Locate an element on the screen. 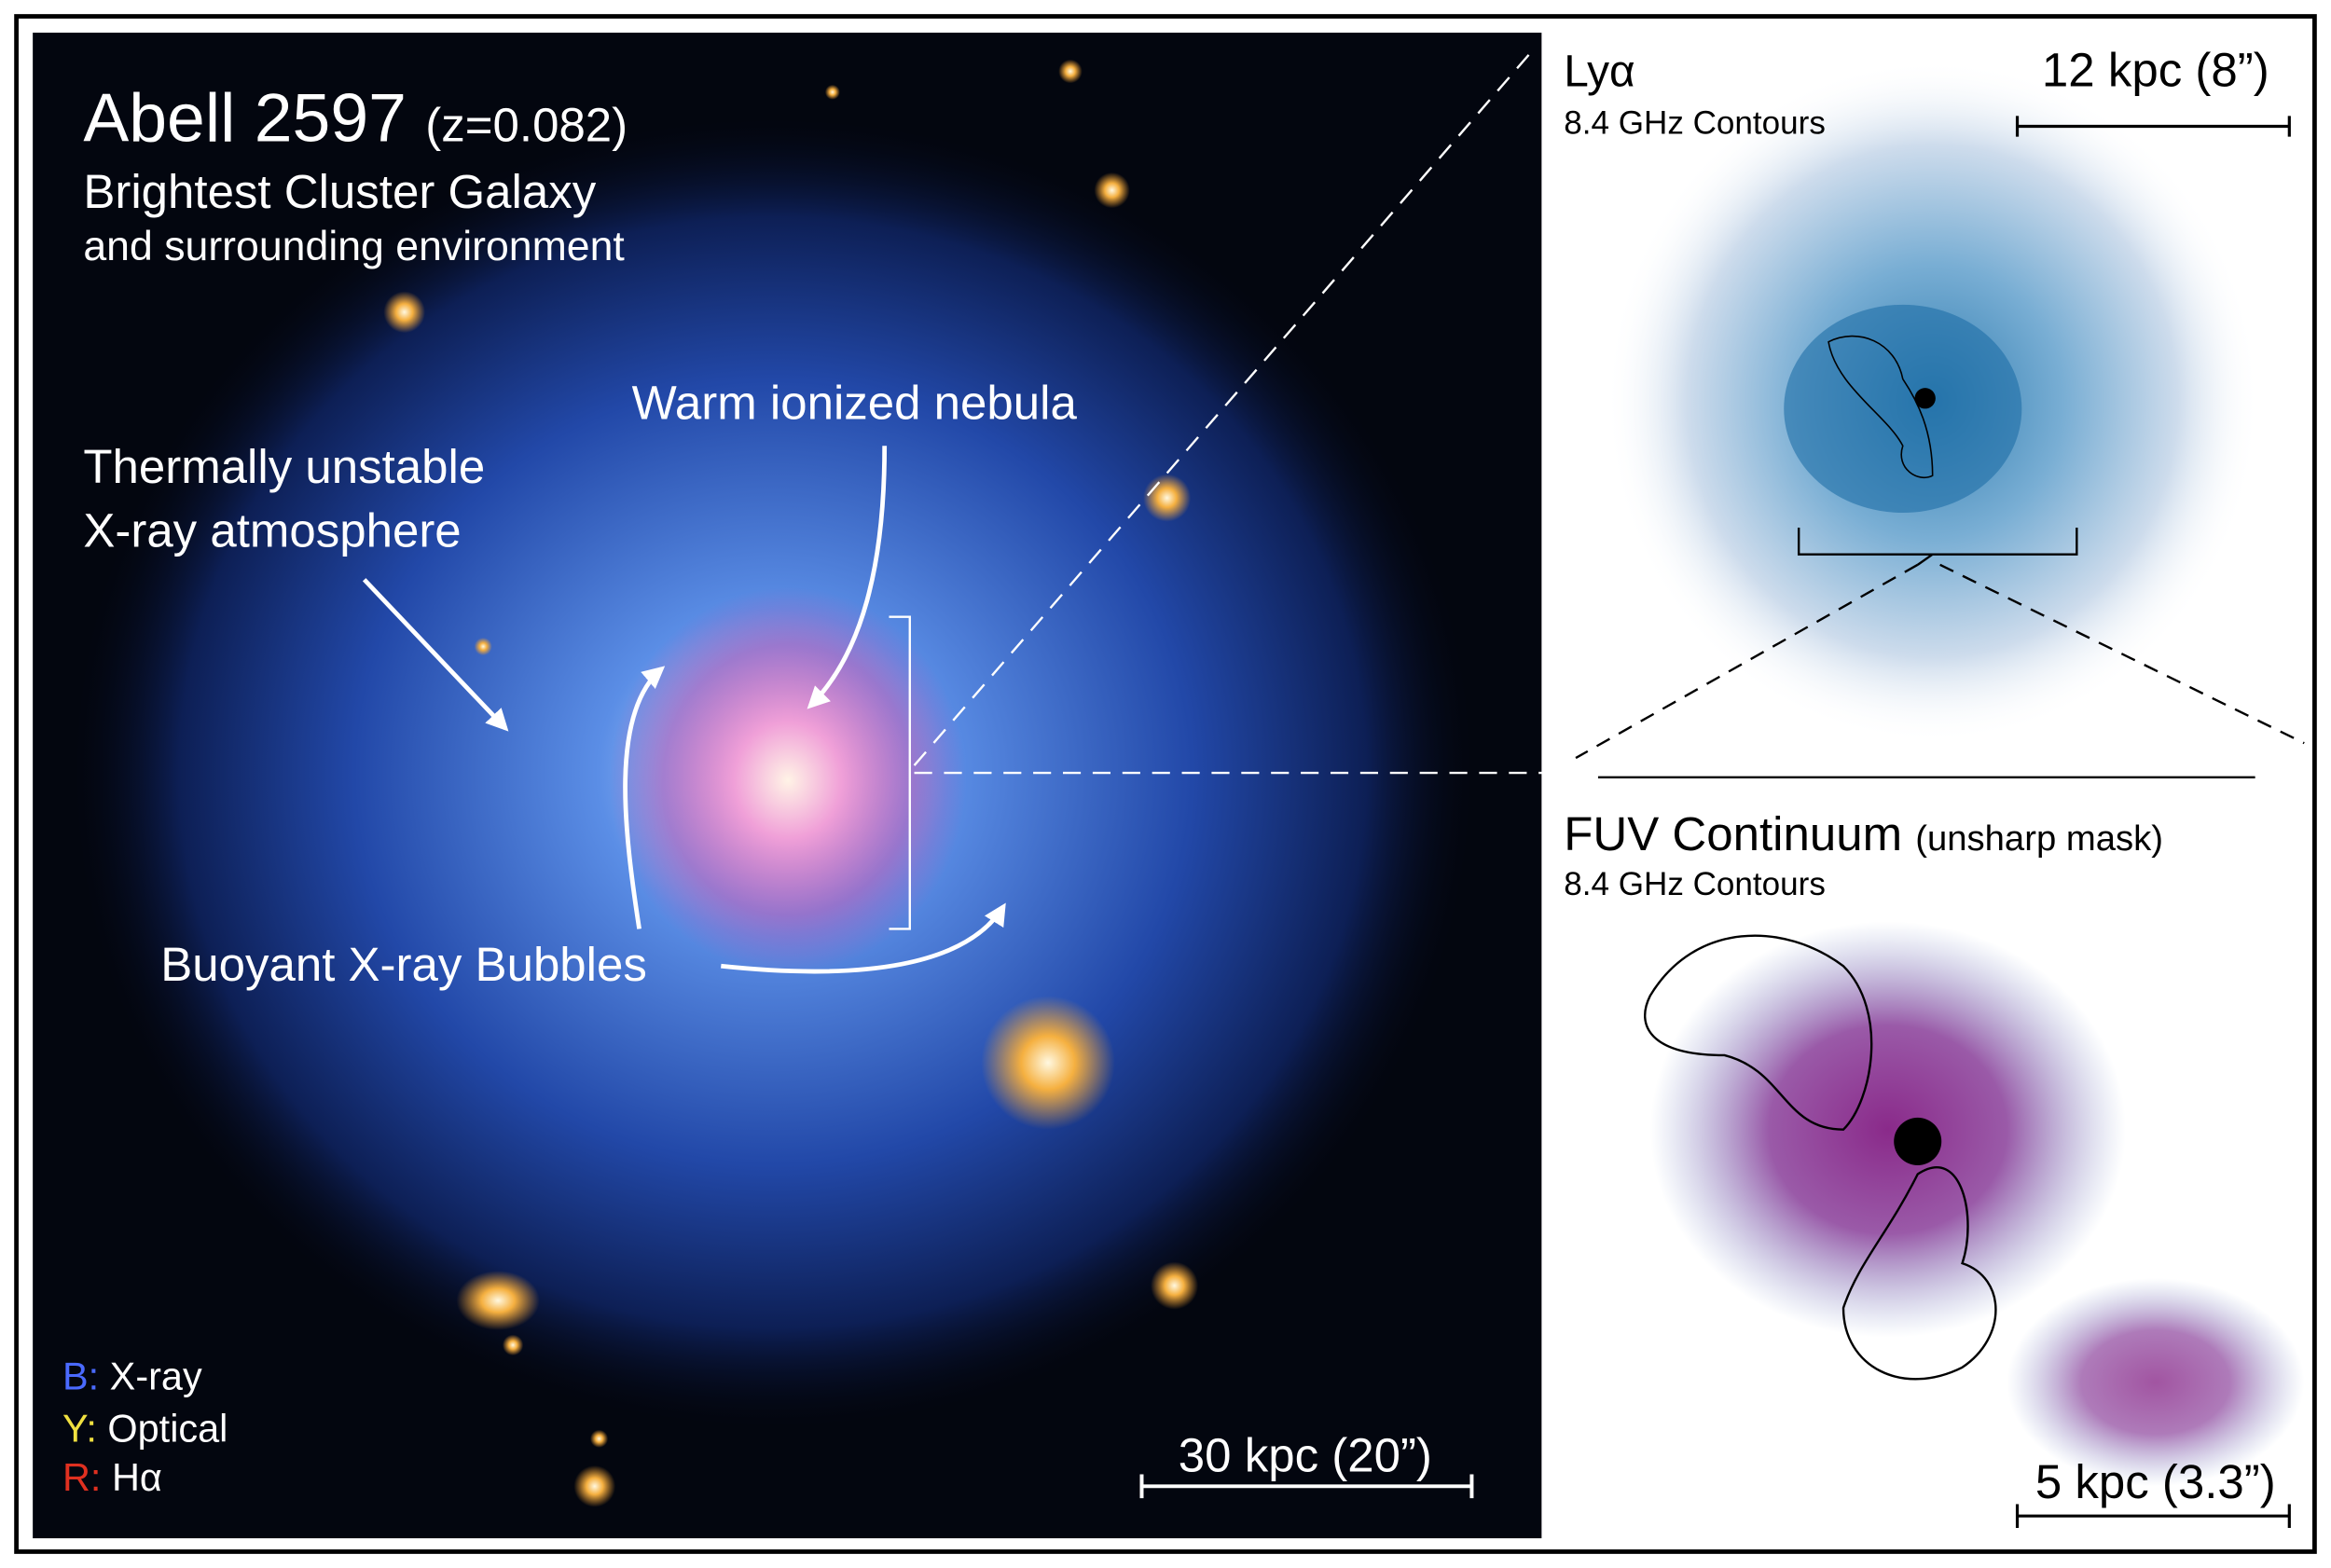 The image size is (2331, 1568). legend-label: Hα is located at coordinates (137, 1477).